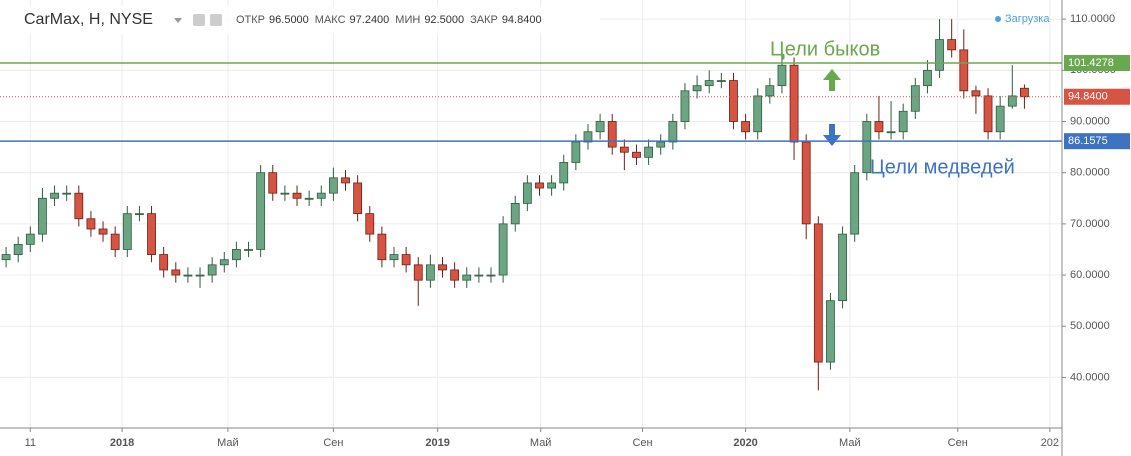 This screenshot has height=456, width=1131. Describe the element at coordinates (942, 167) in the screenshot. I see `annotation: Цели медведей` at that location.